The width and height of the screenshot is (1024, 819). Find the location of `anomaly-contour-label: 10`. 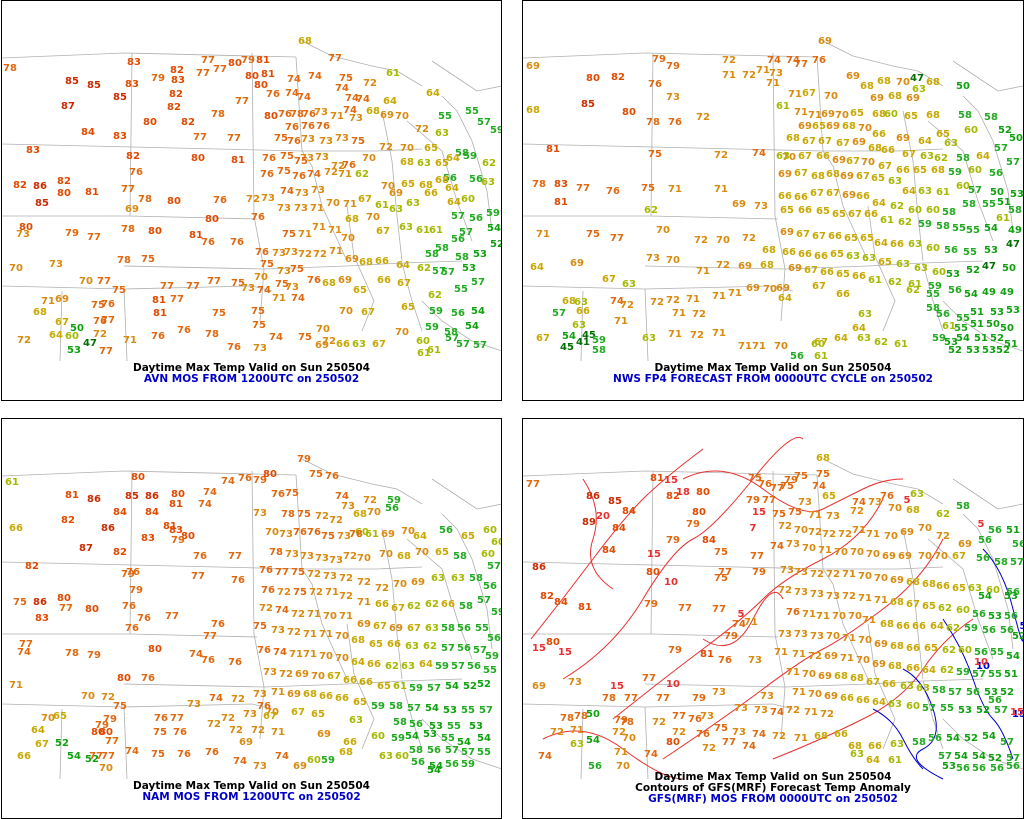

anomaly-contour-label: 10 is located at coordinates (983, 666).